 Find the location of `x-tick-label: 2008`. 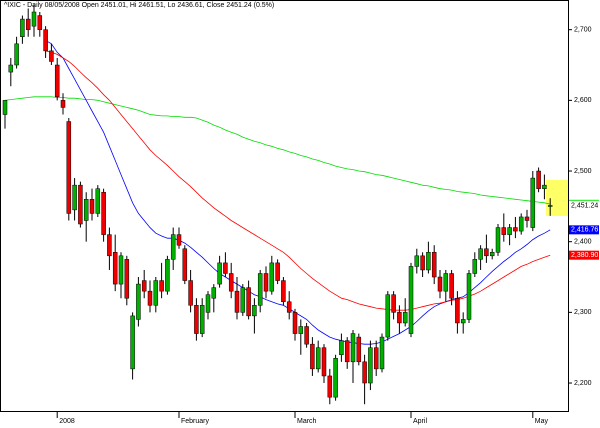

x-tick-label: 2008 is located at coordinates (67, 421).